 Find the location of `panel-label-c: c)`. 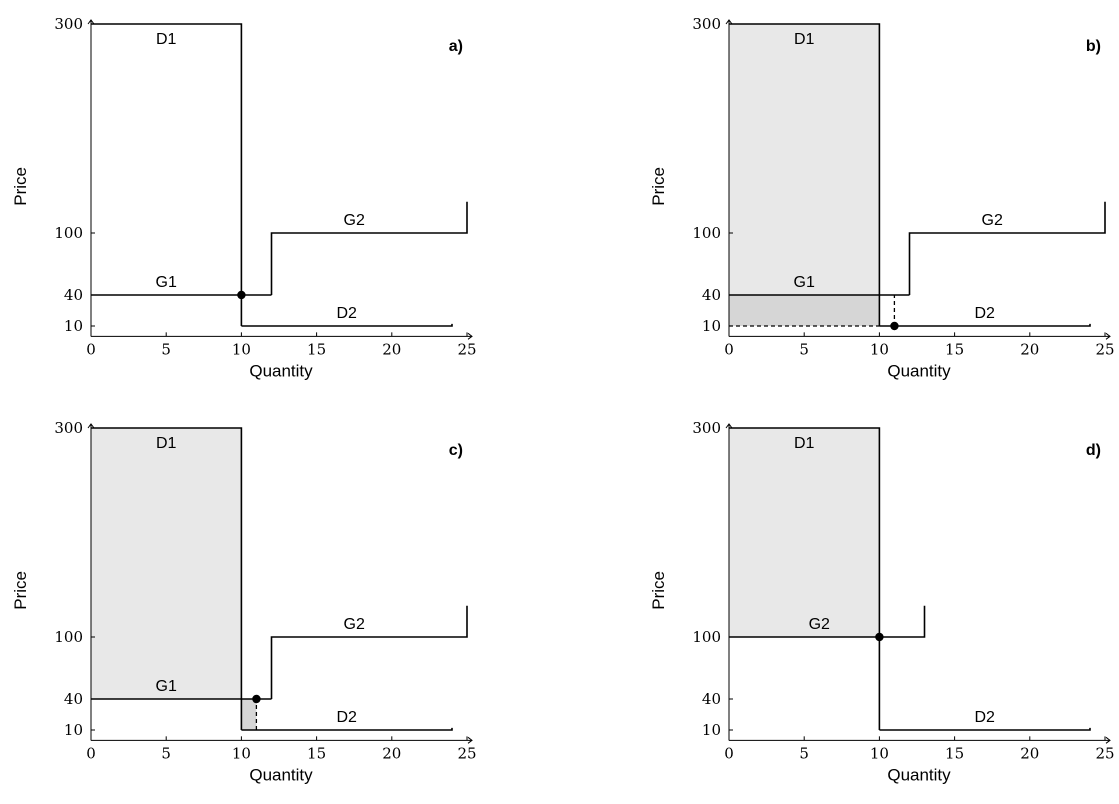

panel-label-c: c) is located at coordinates (456, 450).